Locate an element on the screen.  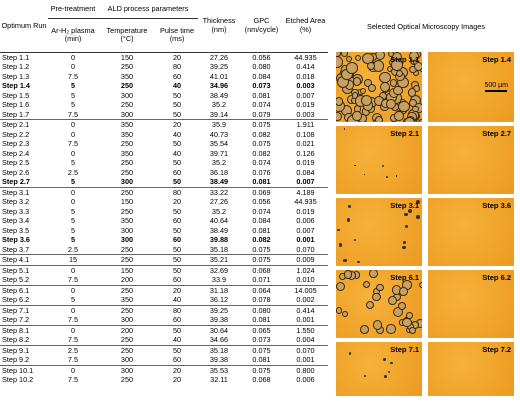
value-cell: 200 is located at coordinates (127, 329).